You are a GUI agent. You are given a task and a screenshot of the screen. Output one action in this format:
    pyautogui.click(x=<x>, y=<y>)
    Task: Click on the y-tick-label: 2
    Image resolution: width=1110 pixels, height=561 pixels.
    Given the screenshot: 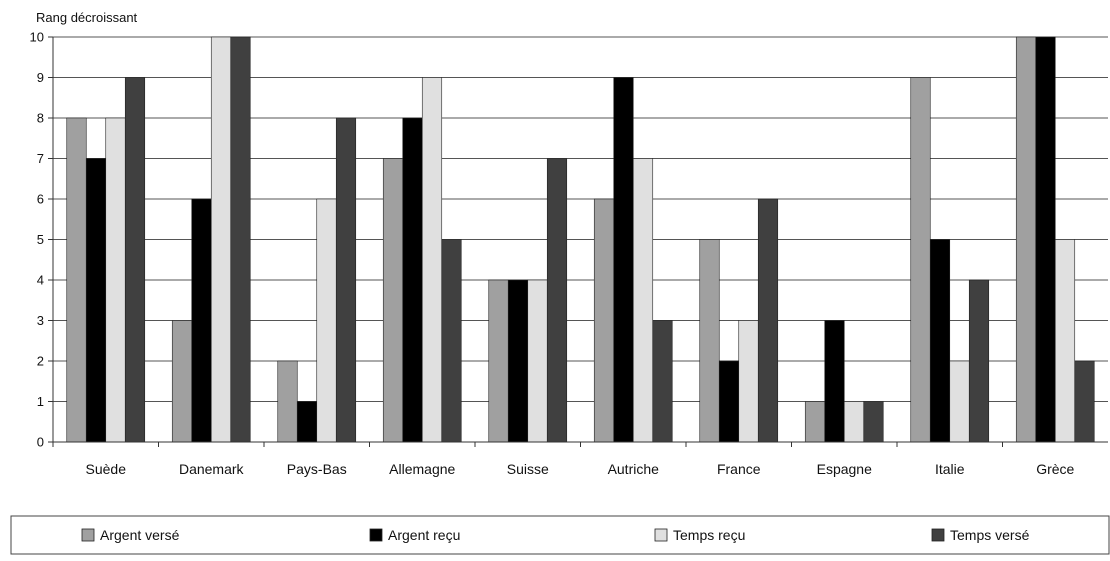 What is the action you would take?
    pyautogui.click(x=40, y=361)
    